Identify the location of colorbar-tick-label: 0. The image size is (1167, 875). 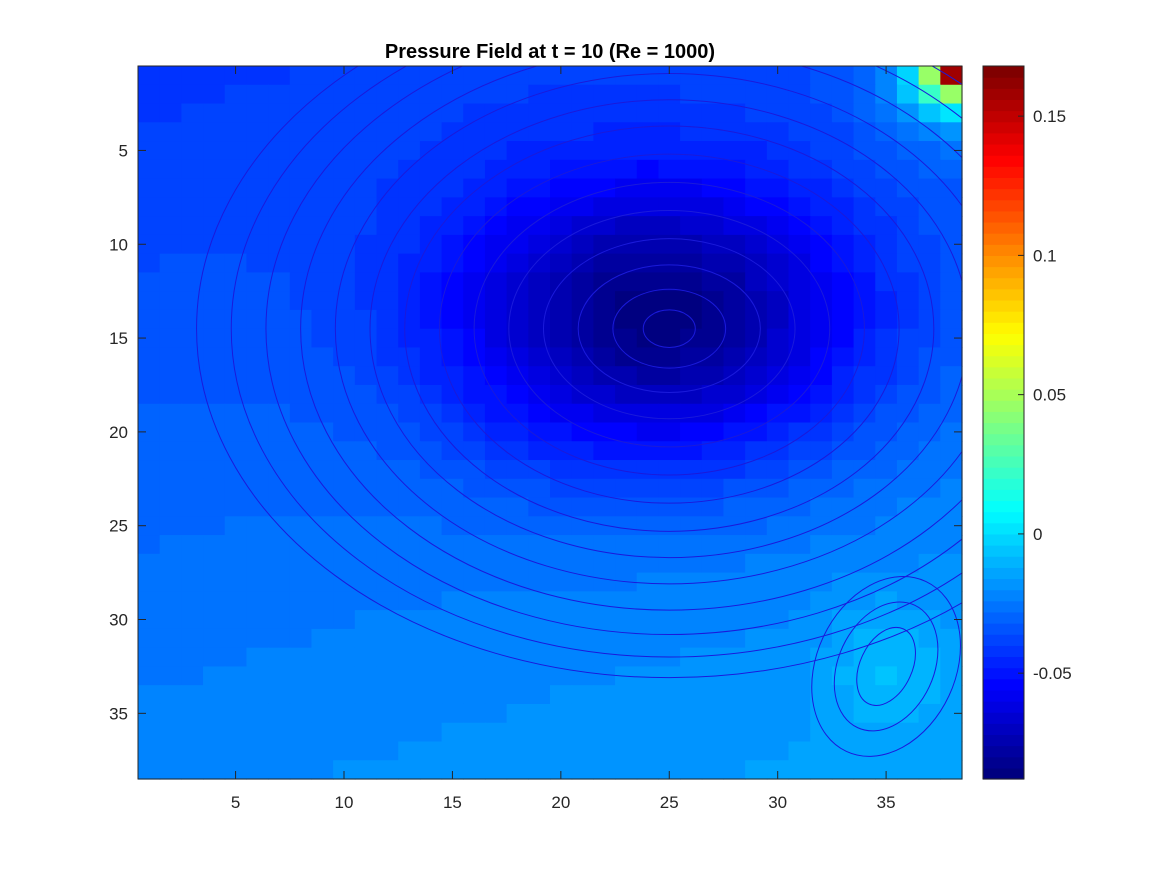
(1037, 534).